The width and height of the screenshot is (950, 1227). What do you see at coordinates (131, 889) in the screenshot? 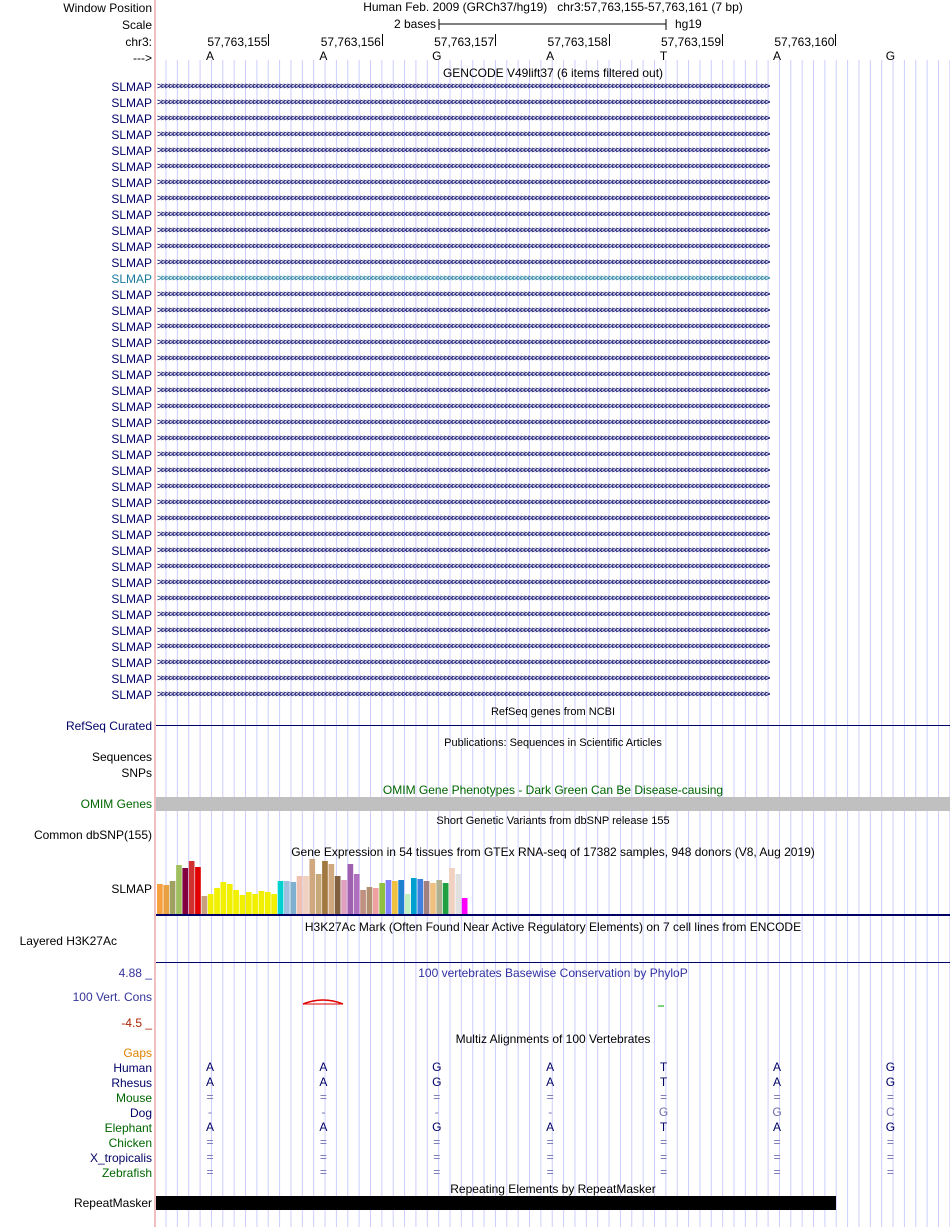
I see `gtex-label: SLMAP` at bounding box center [131, 889].